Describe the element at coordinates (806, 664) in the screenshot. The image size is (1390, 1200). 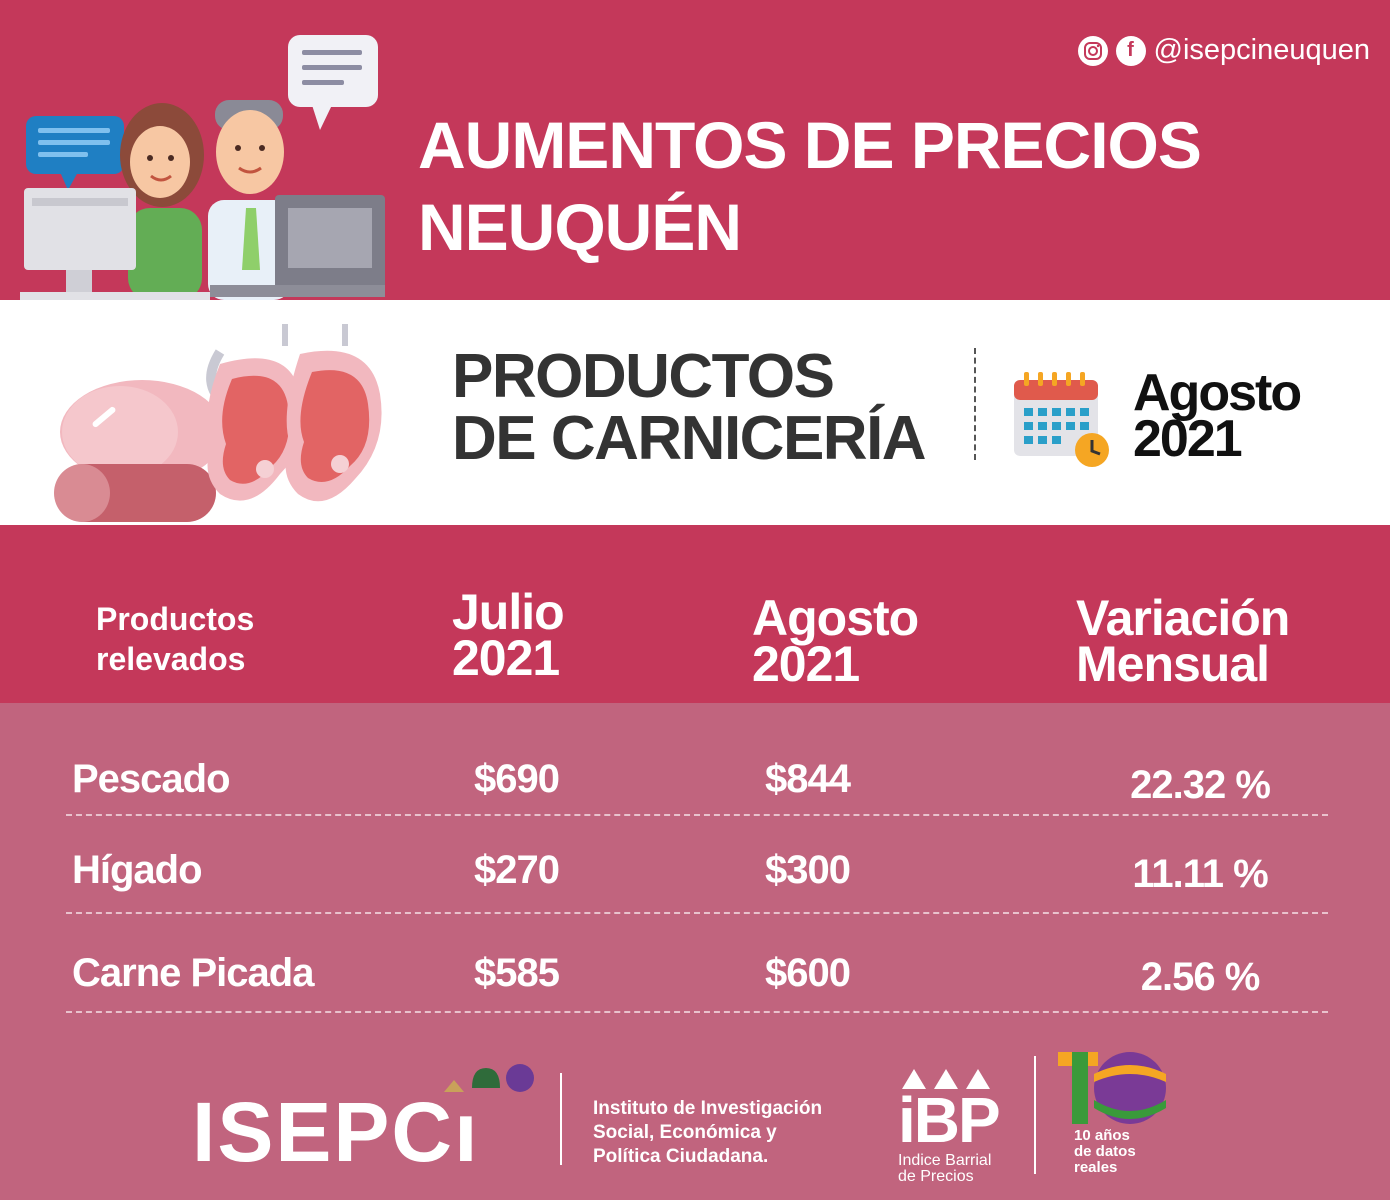
I see `column-header-august-line-2: 2021` at that location.